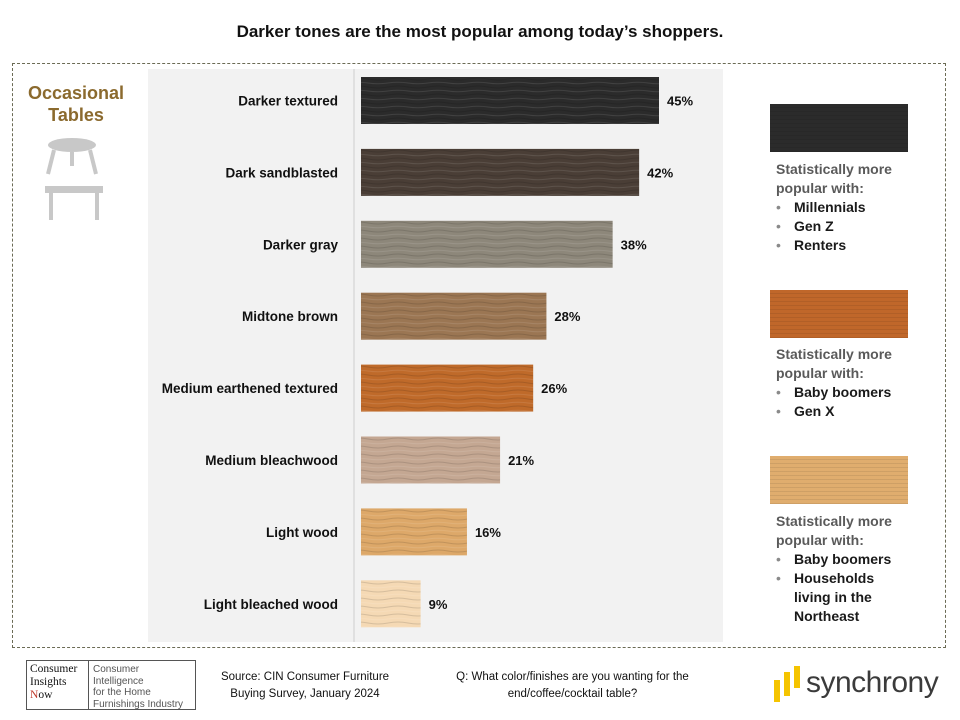  I want to click on callout-item: Millennials, so click(861, 207).